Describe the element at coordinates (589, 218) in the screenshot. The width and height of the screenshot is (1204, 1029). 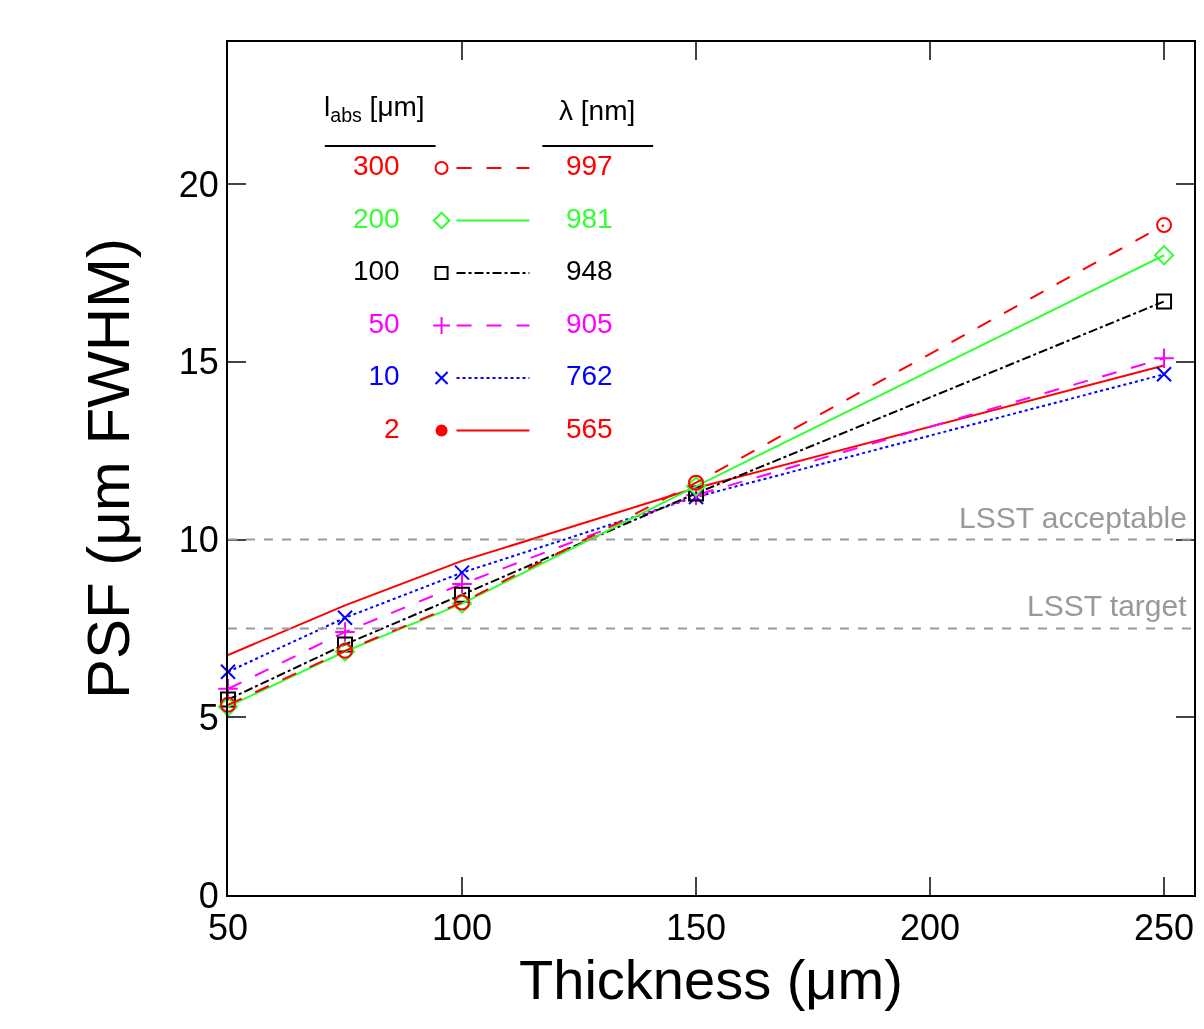
I see `annotation: 981` at that location.